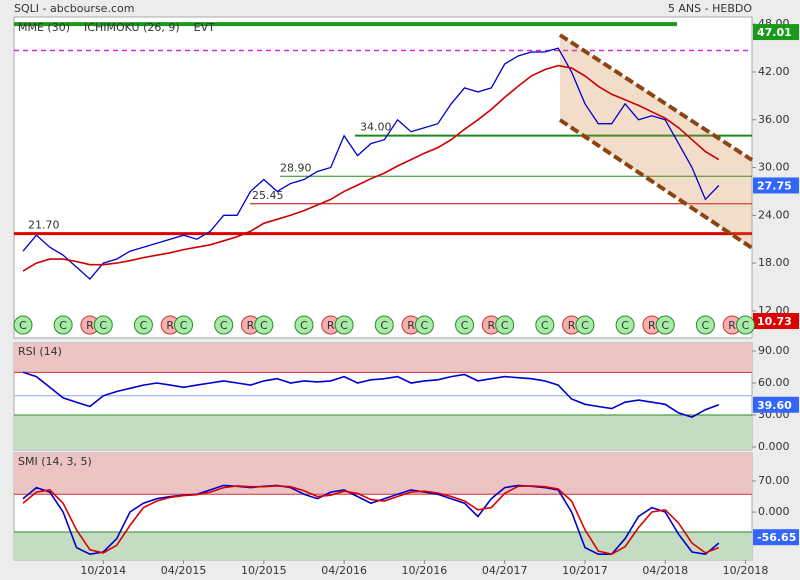 The height and width of the screenshot is (580, 800). What do you see at coordinates (74, 8) in the screenshot?
I see `chart-title: SQLI - abcbourse.com` at bounding box center [74, 8].